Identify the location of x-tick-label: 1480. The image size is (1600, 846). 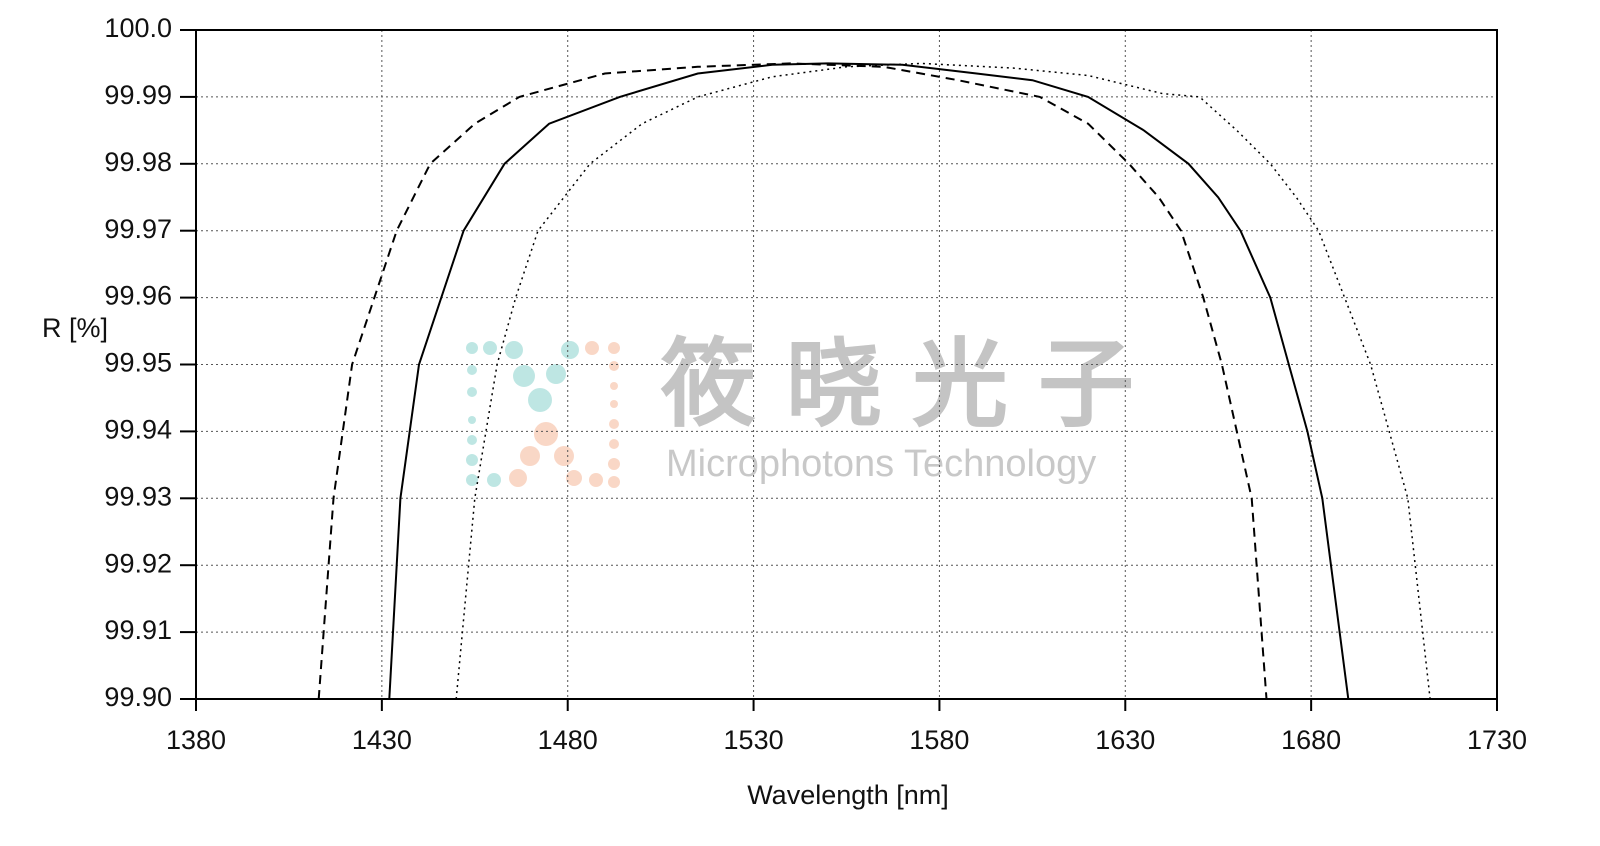
(568, 740).